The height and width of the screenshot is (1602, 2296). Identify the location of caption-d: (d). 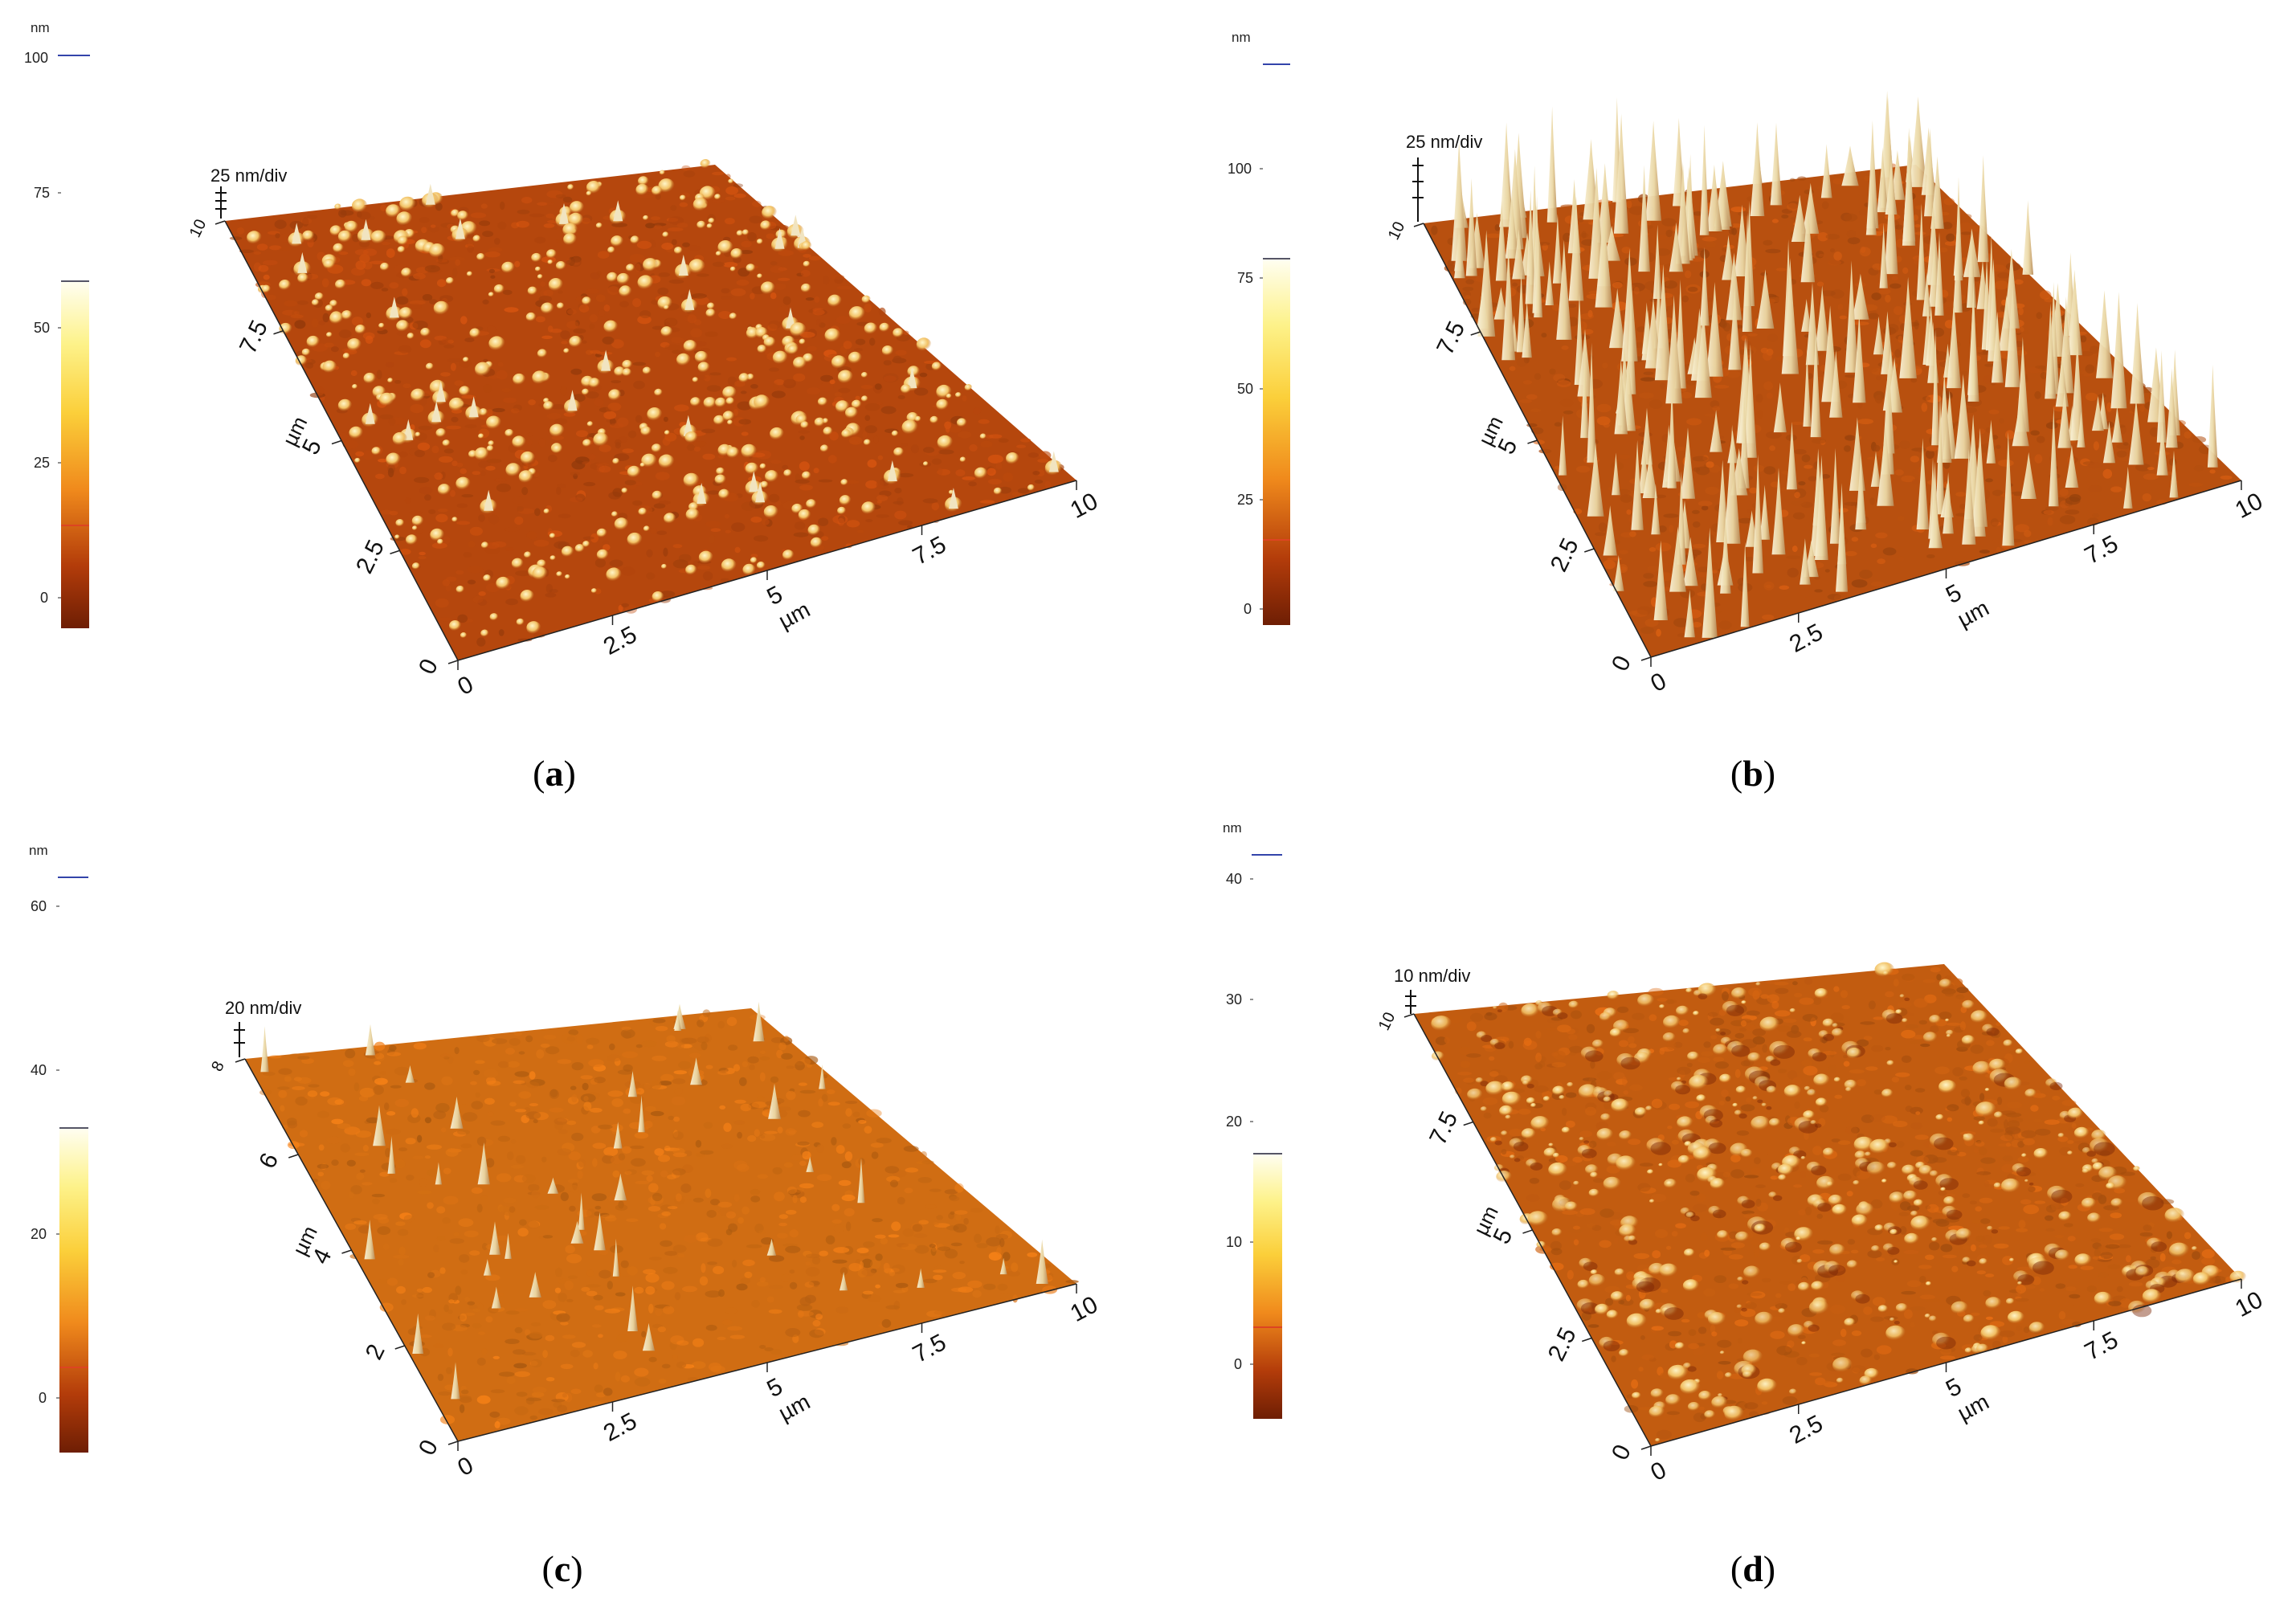
(1752, 1568).